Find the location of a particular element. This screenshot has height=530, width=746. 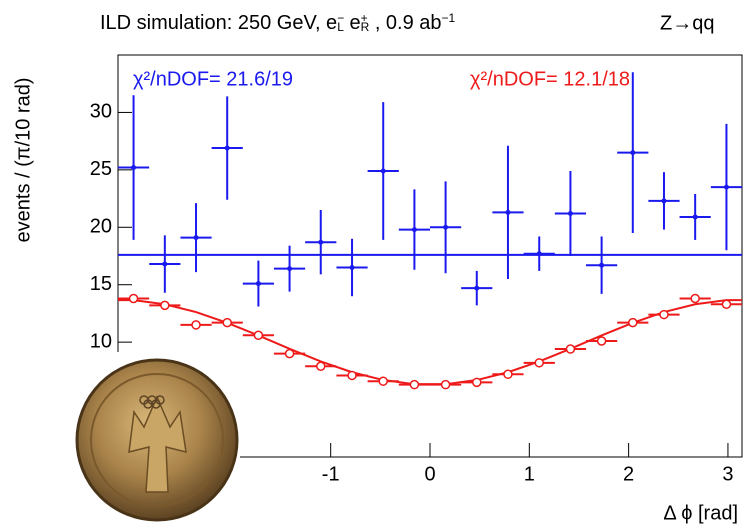

medal-photo is located at coordinates (157, 441).